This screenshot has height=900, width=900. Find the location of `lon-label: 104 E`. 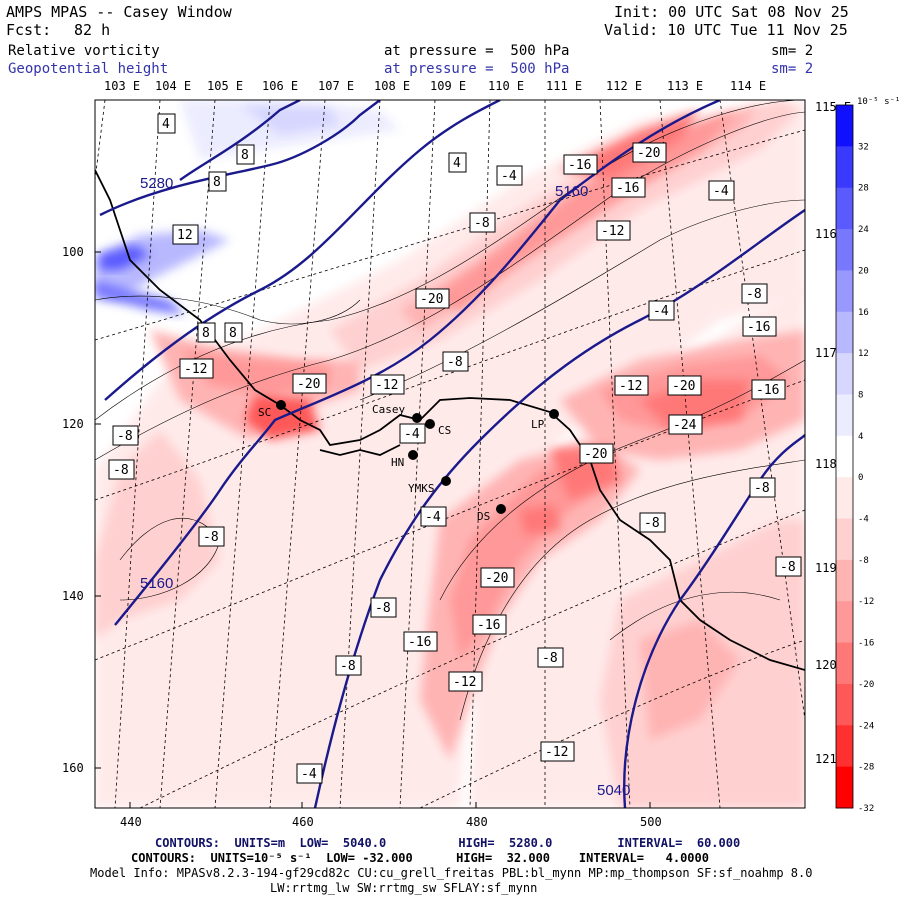

lon-label: 104 E is located at coordinates (173, 86).